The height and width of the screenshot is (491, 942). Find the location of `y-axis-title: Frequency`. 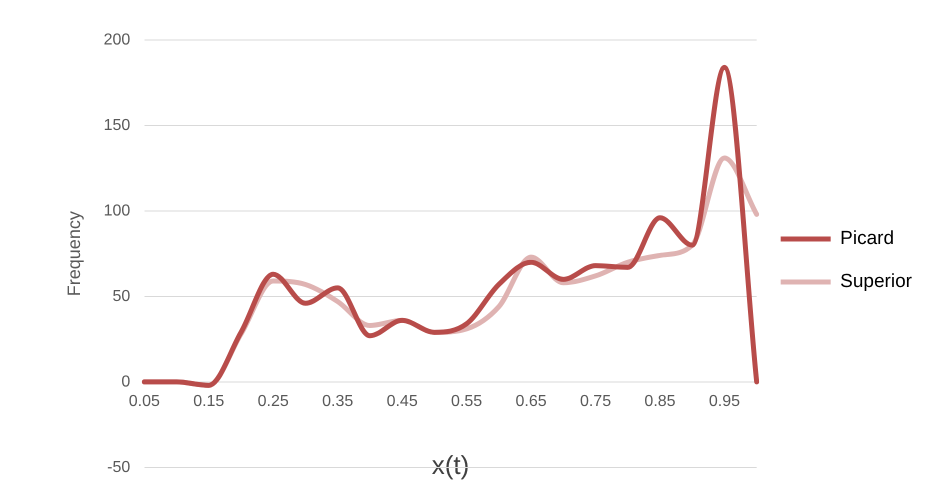

y-axis-title: Frequency is located at coordinates (74, 253).